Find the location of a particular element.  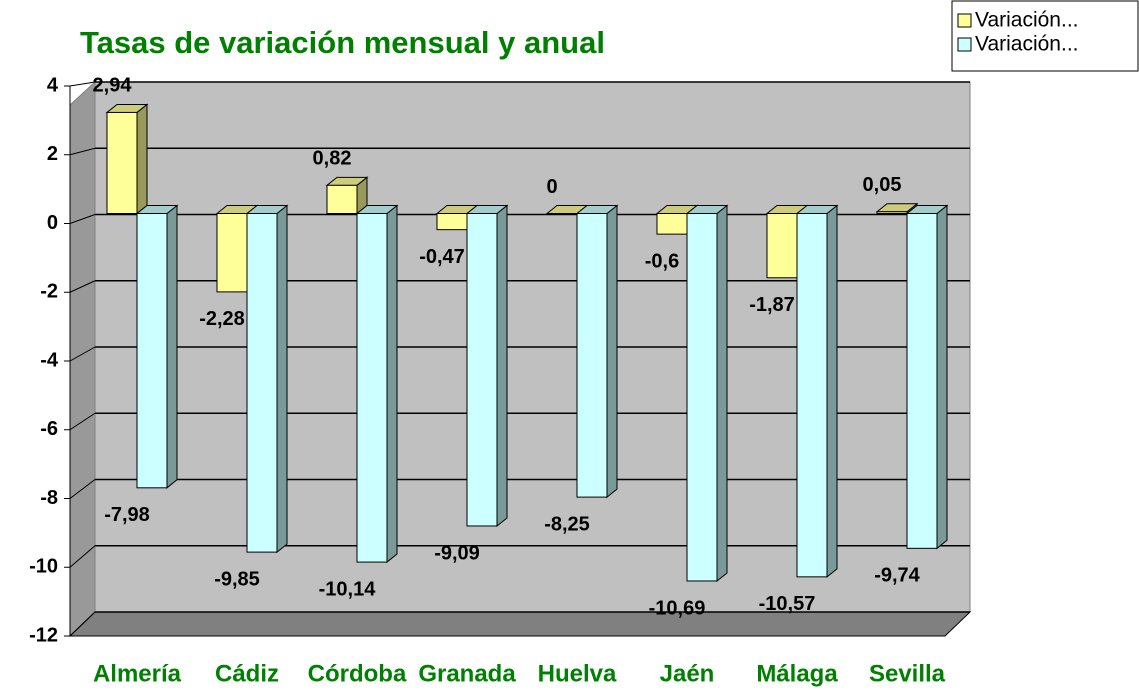

y-tick-label: -12 is located at coordinates (43, 635).